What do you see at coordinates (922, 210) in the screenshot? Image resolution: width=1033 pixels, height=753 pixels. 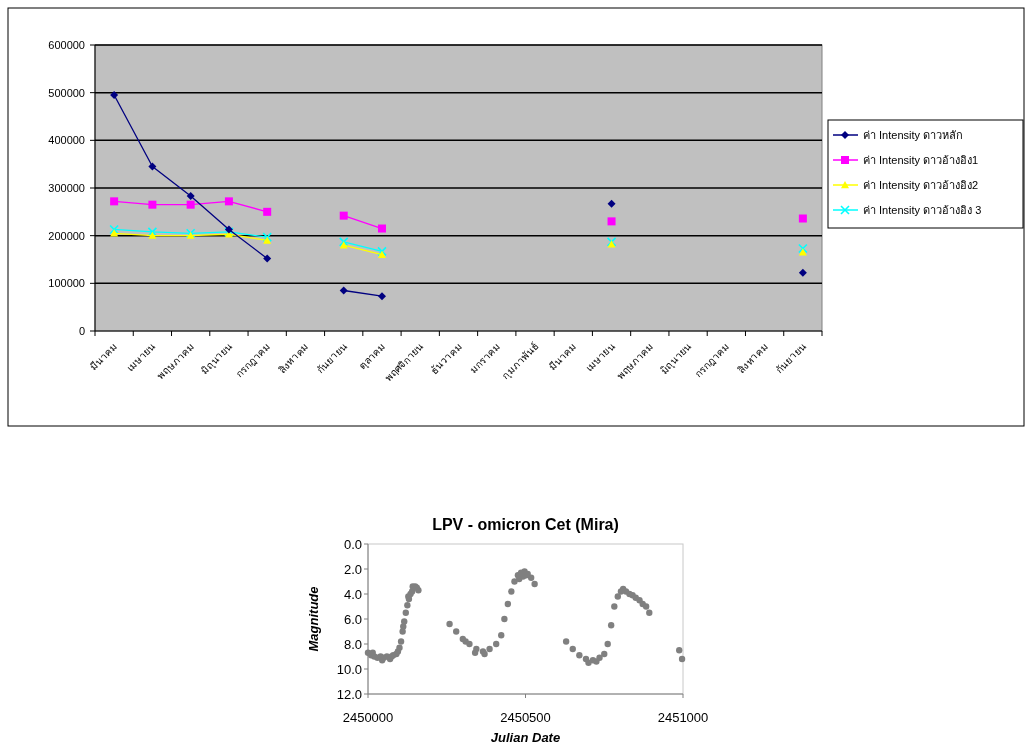 I see `legend-label: ค่า Intensity ดาวอ้างอิง 3` at bounding box center [922, 210].